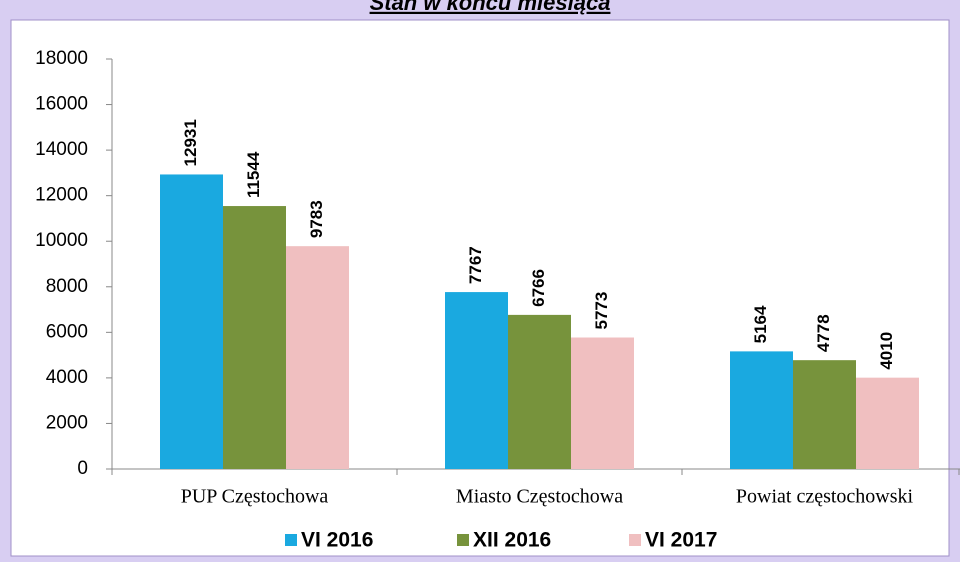 Image resolution: width=960 pixels, height=562 pixels. I want to click on value-label: 11544, so click(253, 174).